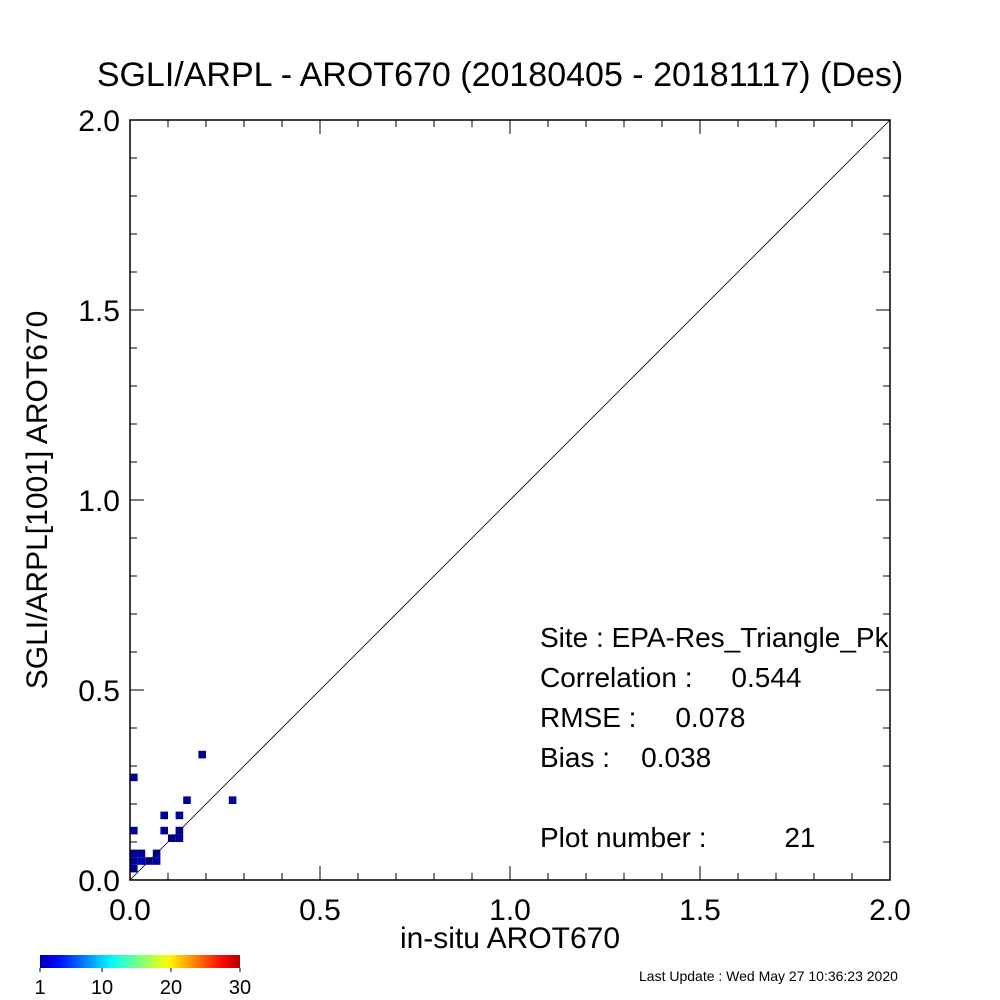 The image size is (1000, 1000). What do you see at coordinates (99, 691) in the screenshot?
I see `y-tick-label: 0.5` at bounding box center [99, 691].